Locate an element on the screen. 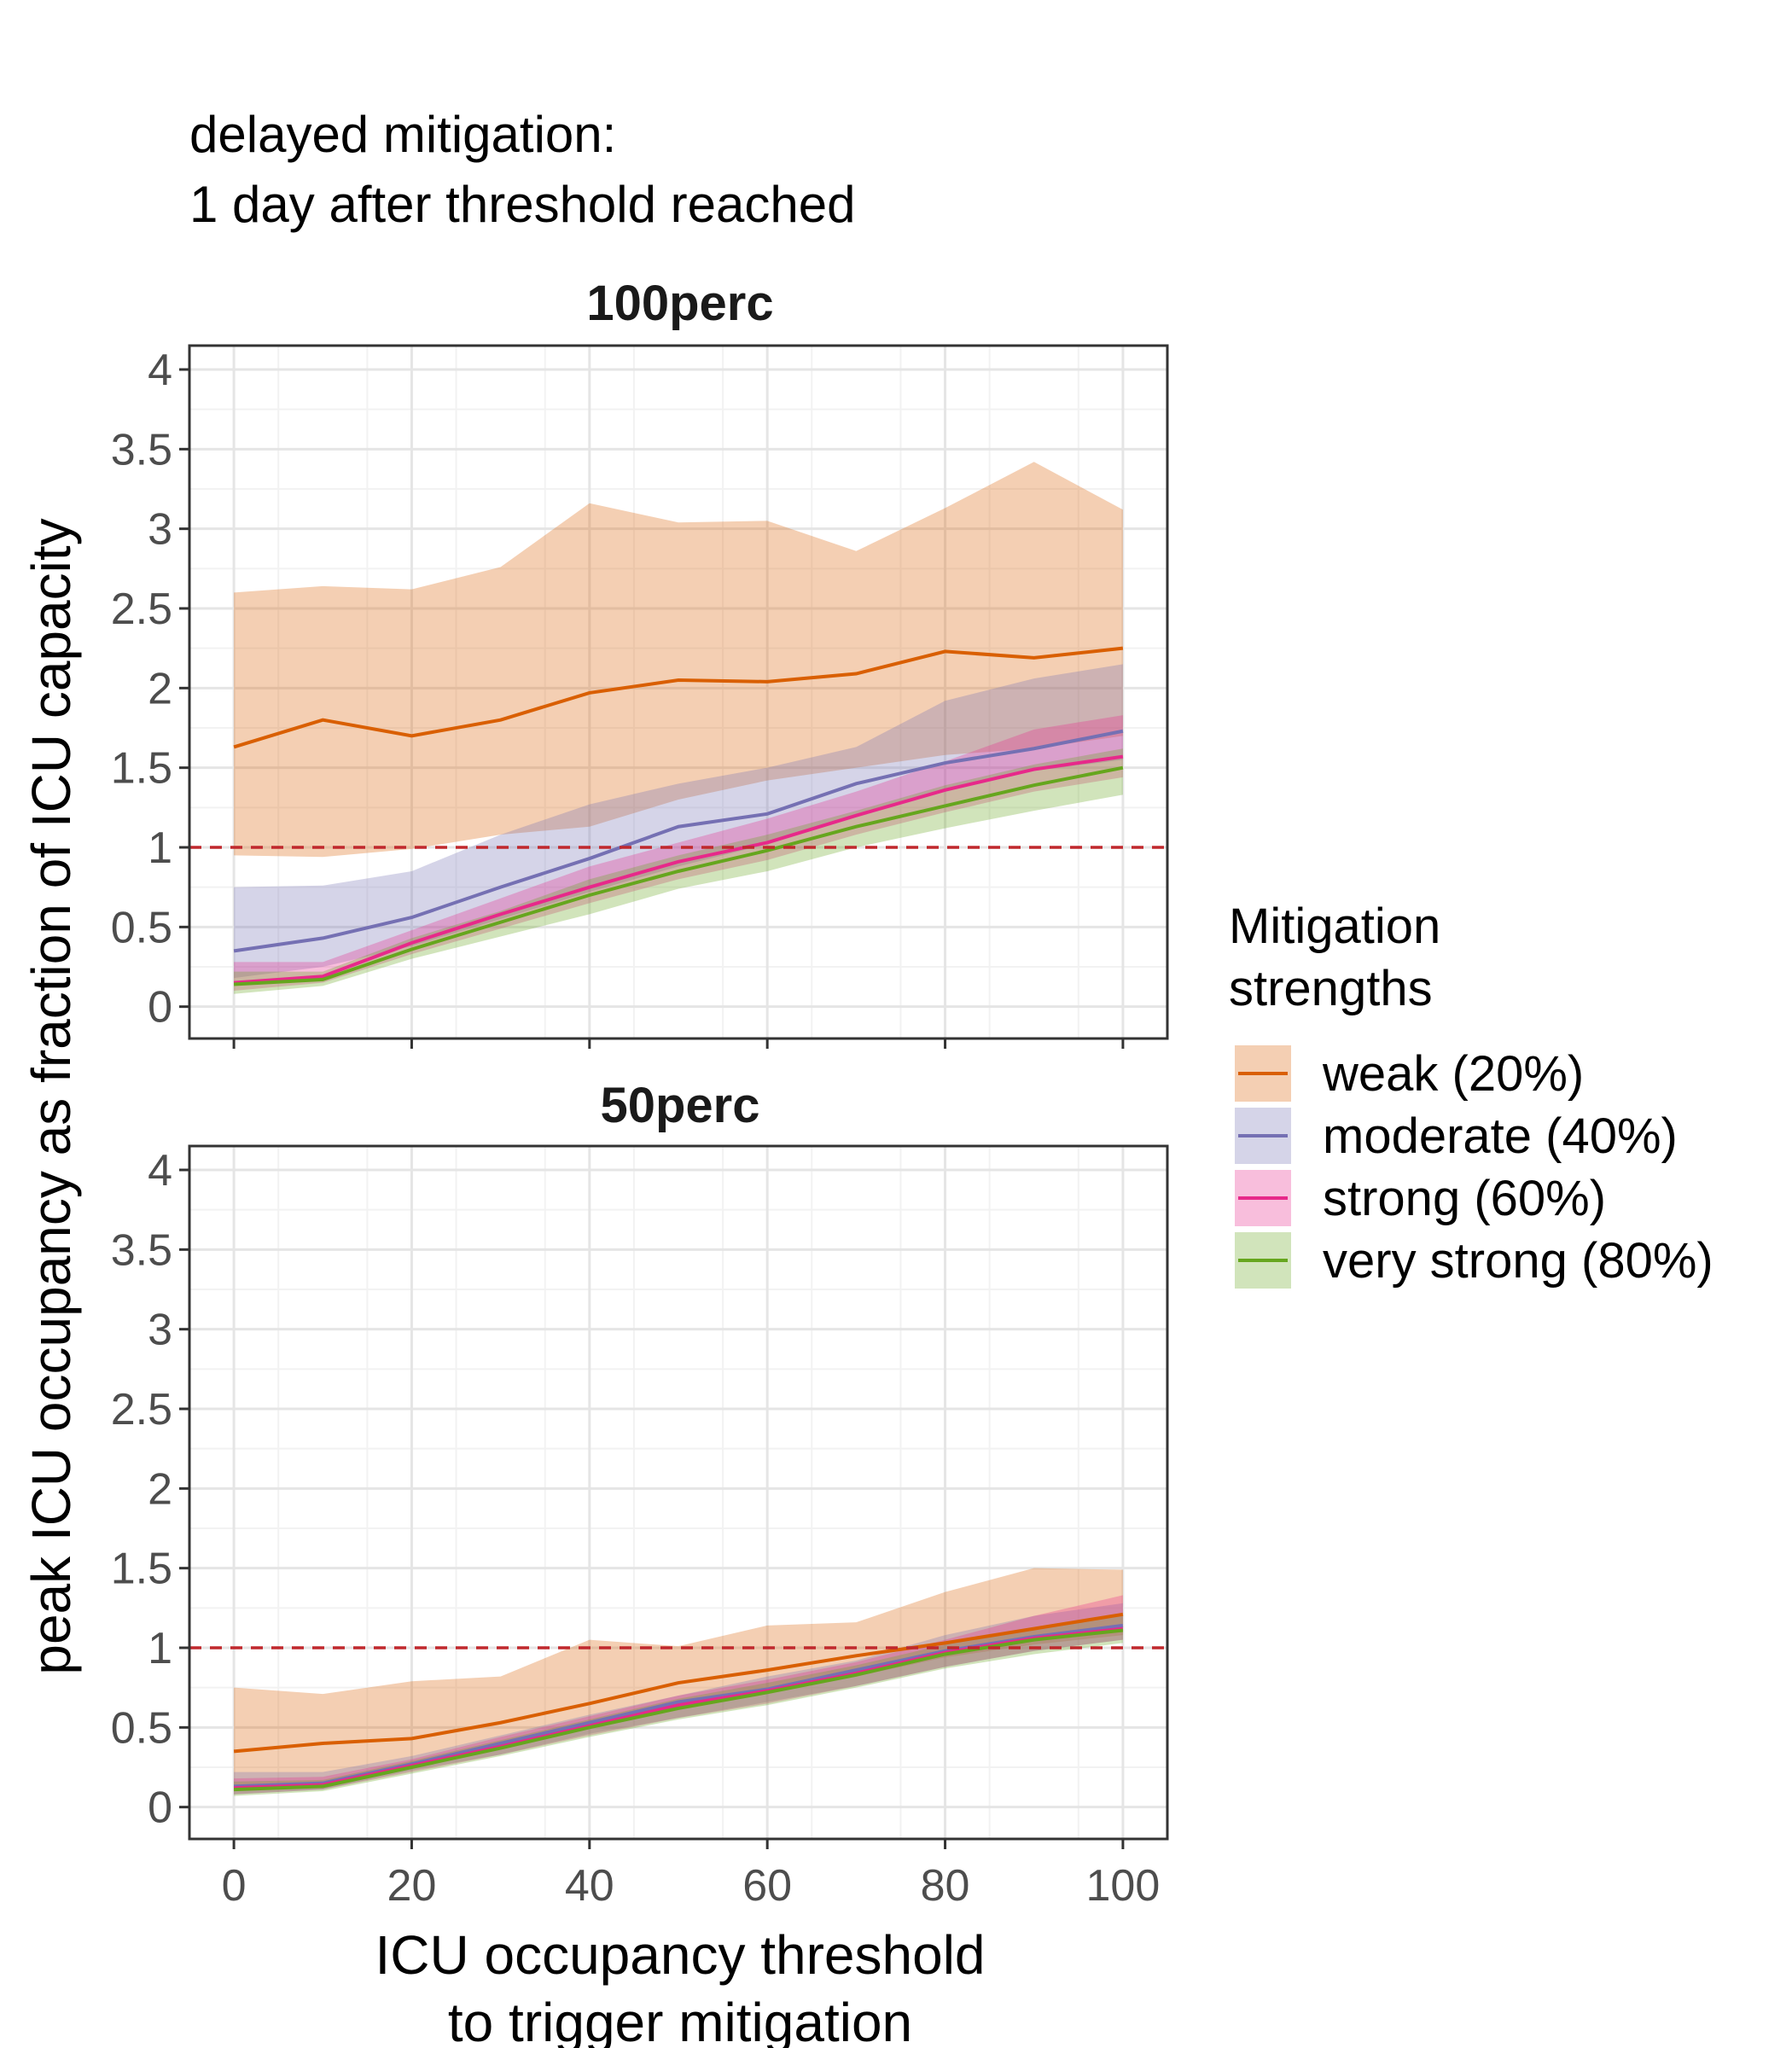 The width and height of the screenshot is (1792, 2048). ribbon-moderate is located at coordinates (678, 821).